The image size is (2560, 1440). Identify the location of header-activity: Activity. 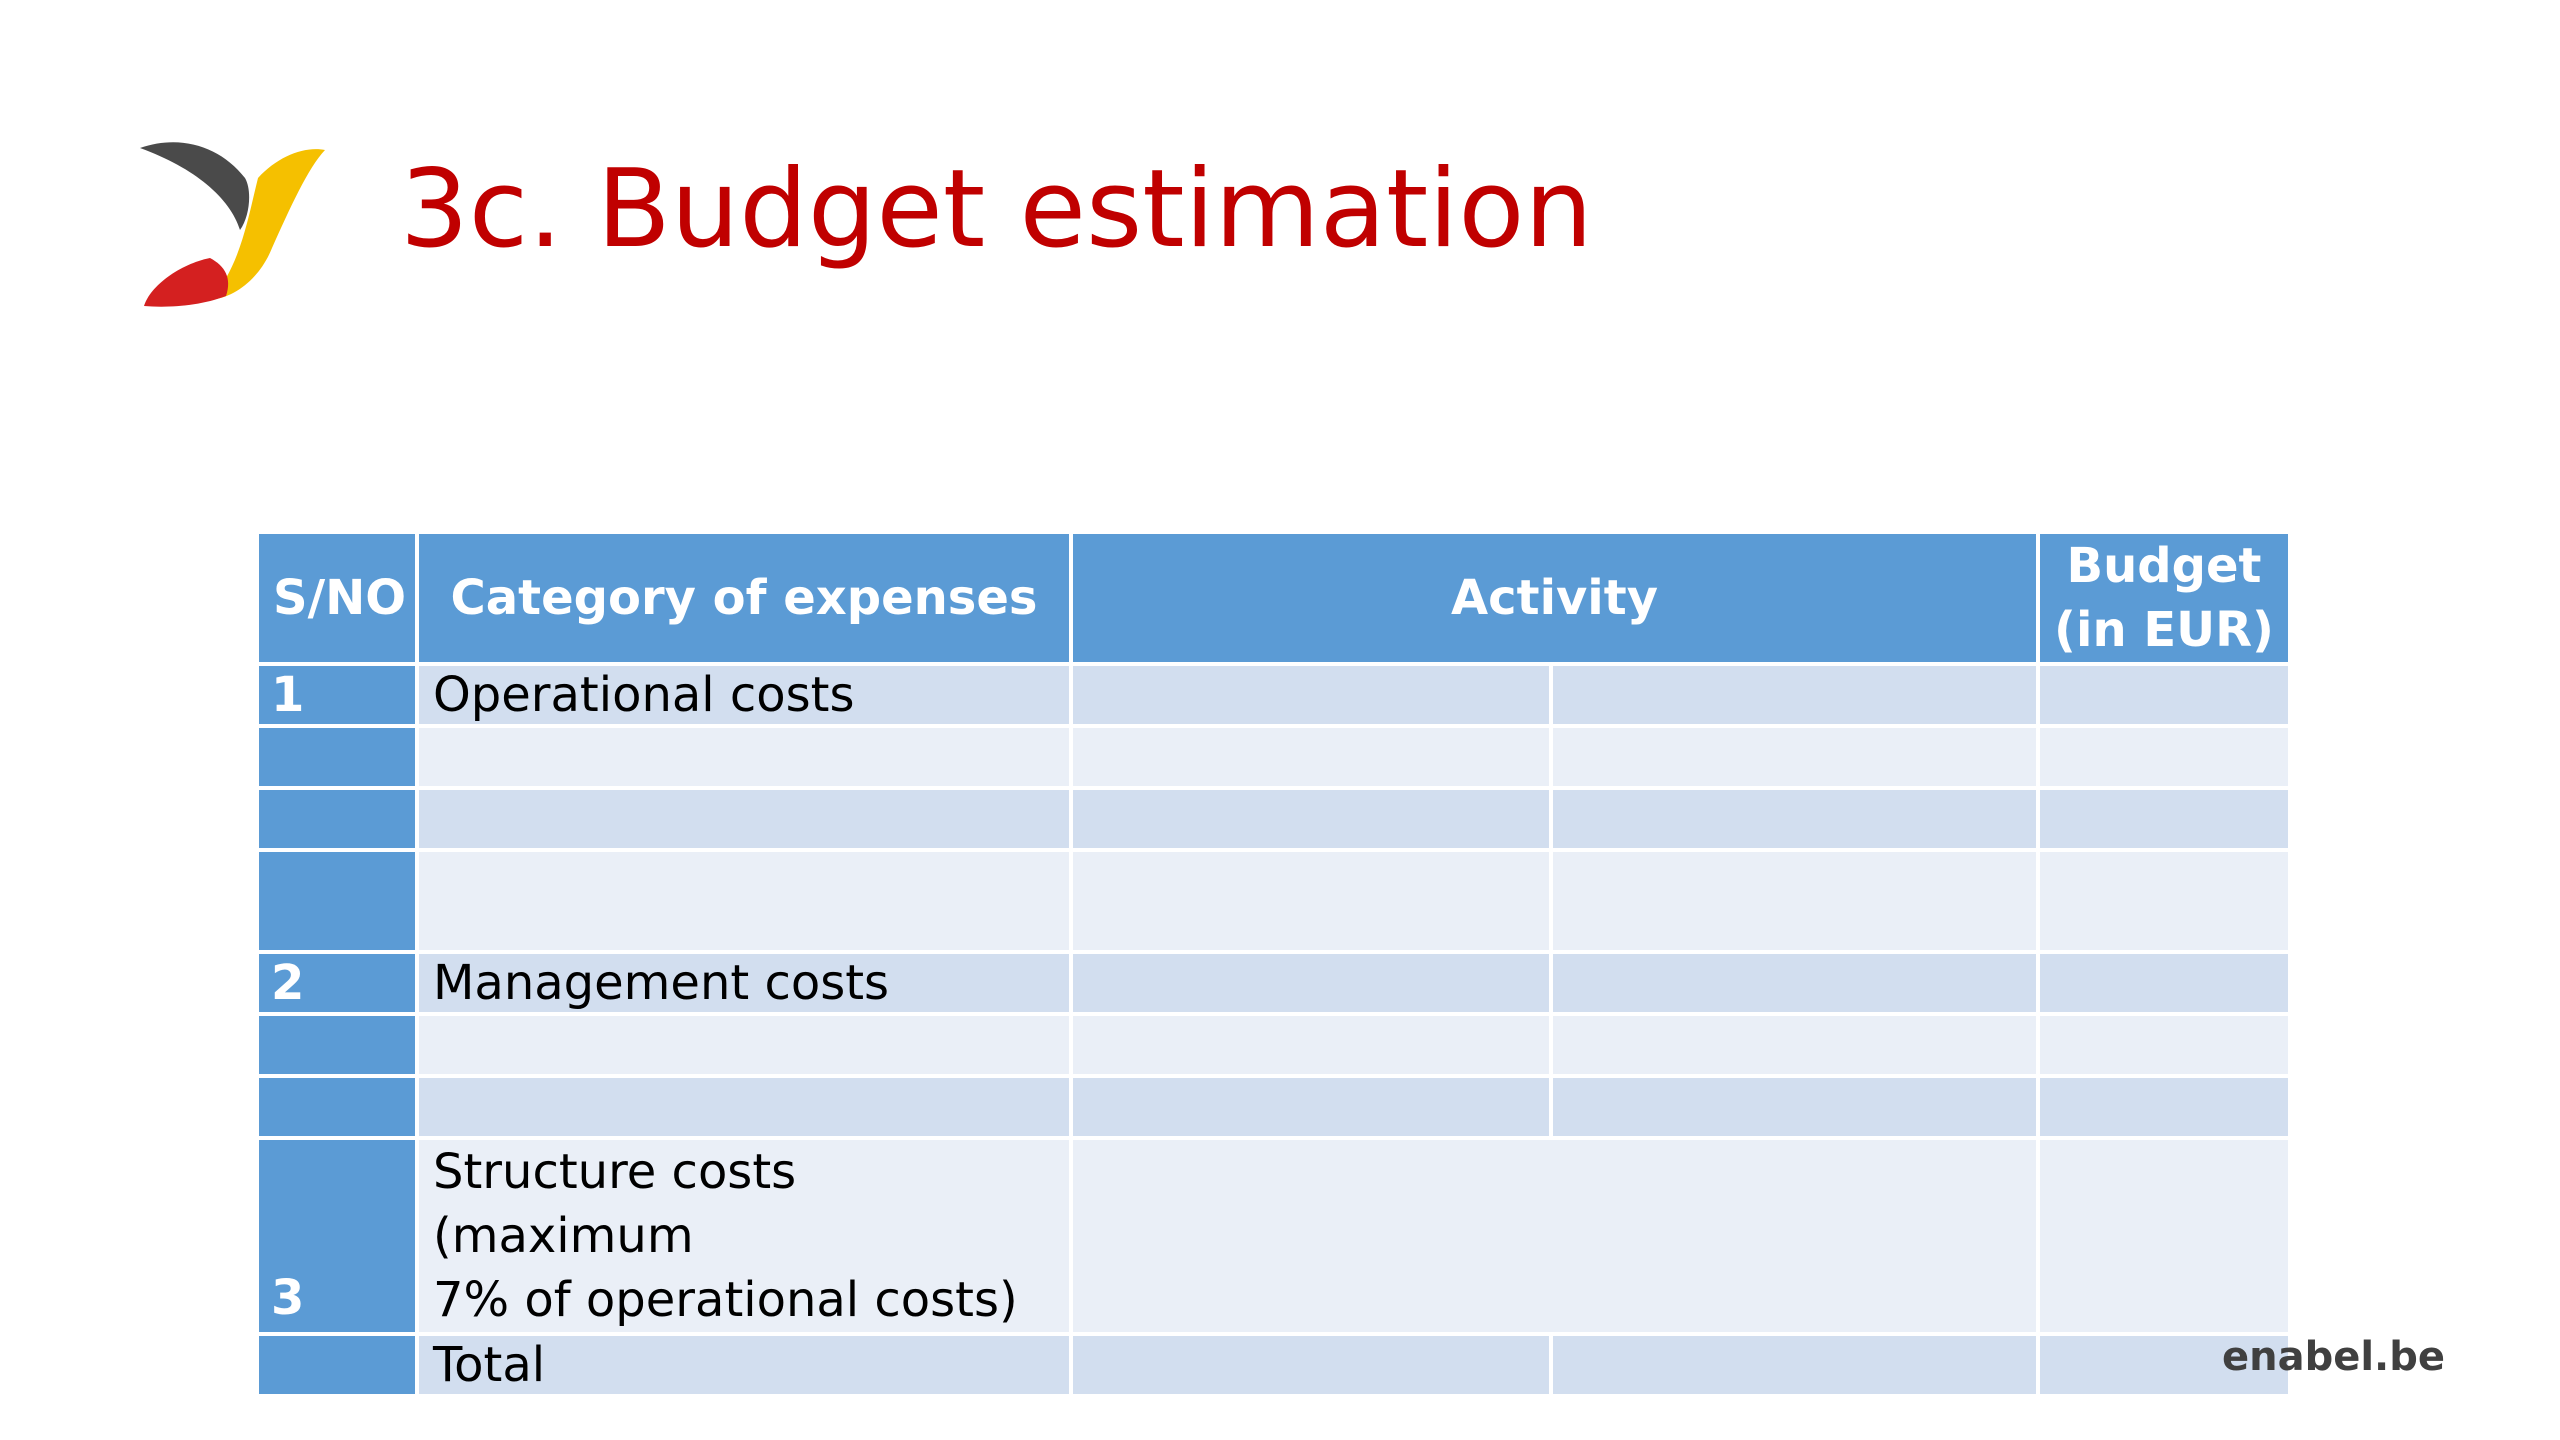
(1554, 598).